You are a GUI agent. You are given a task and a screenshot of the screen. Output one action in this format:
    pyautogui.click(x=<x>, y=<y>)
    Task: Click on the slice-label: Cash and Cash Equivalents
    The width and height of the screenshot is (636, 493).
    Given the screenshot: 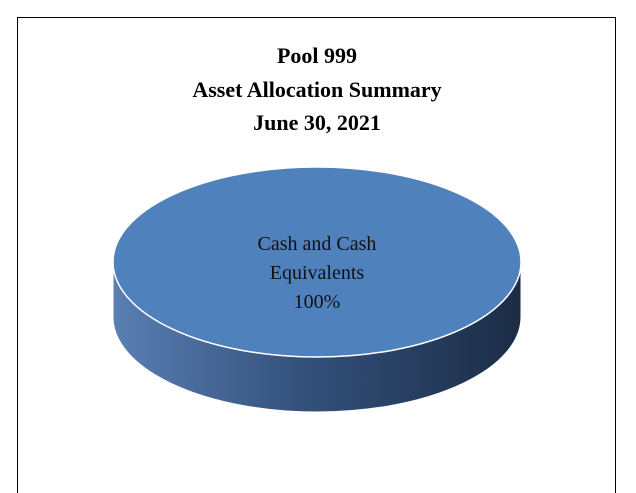 What is the action you would take?
    pyautogui.click(x=317, y=258)
    